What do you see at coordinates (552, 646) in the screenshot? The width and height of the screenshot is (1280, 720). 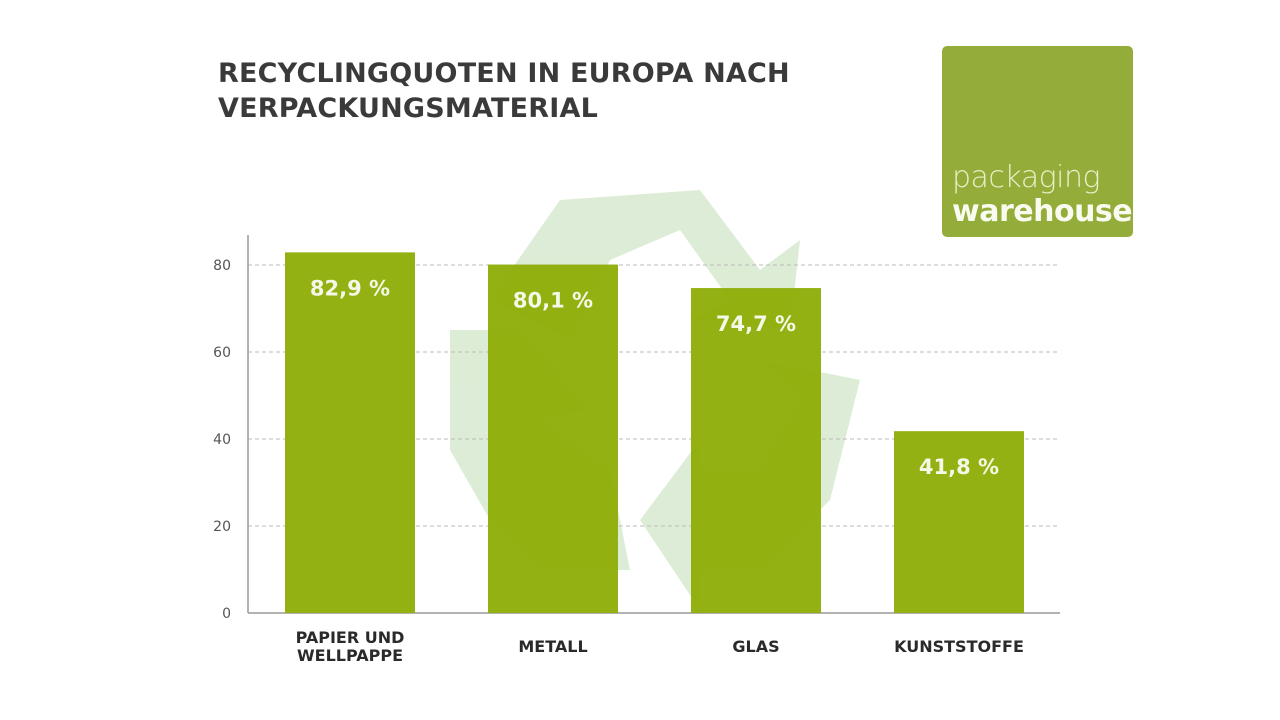 I see `x-tick-label: METALL` at bounding box center [552, 646].